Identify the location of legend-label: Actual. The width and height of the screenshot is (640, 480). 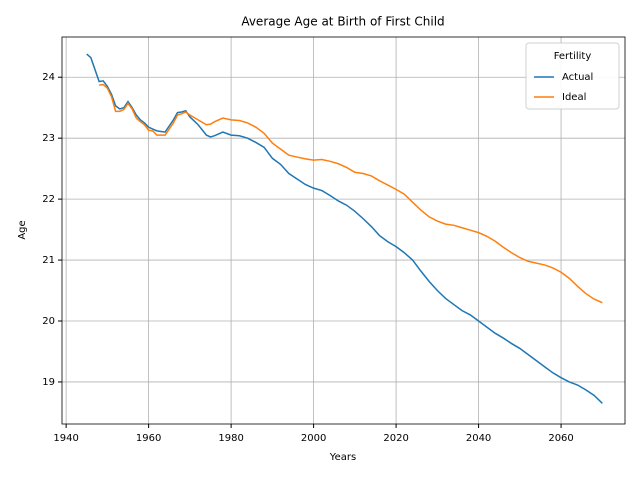
(577, 77).